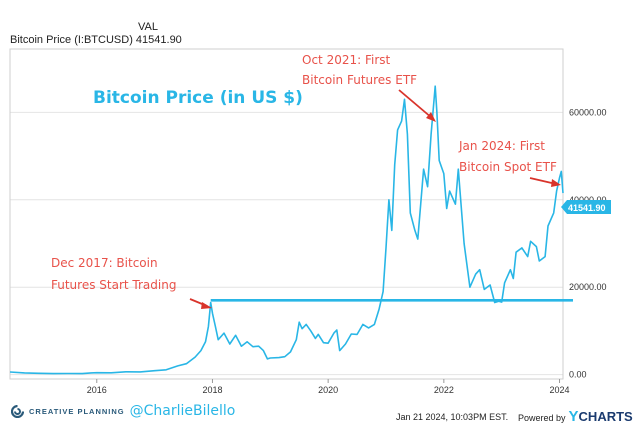 The width and height of the screenshot is (637, 437). I want to click on last-value-label: 41541.90, so click(587, 208).